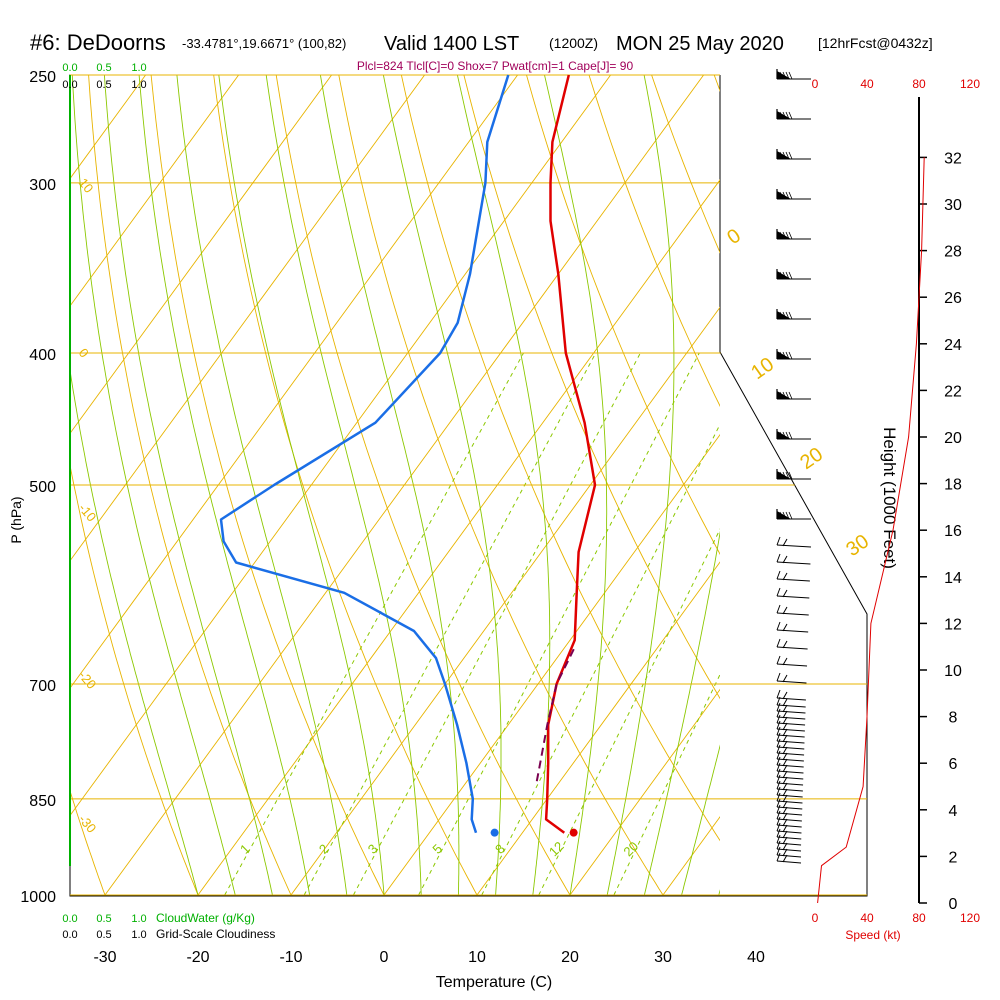  What do you see at coordinates (700, 44) in the screenshot?
I see `forecast-date: MON 25 May 2020` at bounding box center [700, 44].